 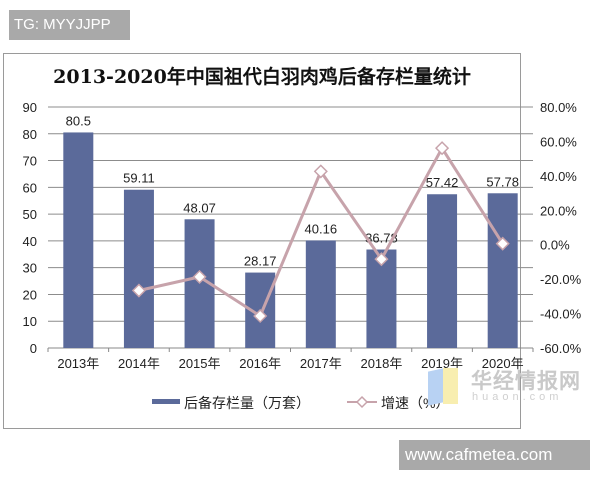 What do you see at coordinates (558, 107) in the screenshot?
I see `y-right-tick: 80.0%` at bounding box center [558, 107].